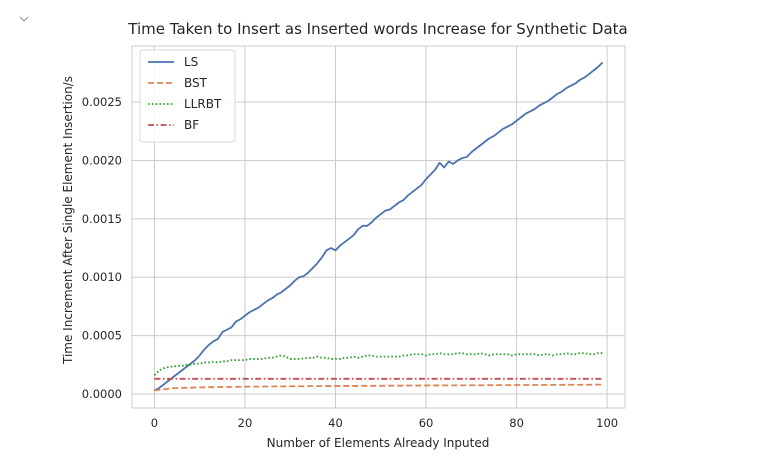 Image resolution: width=760 pixels, height=469 pixels. What do you see at coordinates (24, 19) in the screenshot?
I see `chevron-down-icon` at bounding box center [24, 19].